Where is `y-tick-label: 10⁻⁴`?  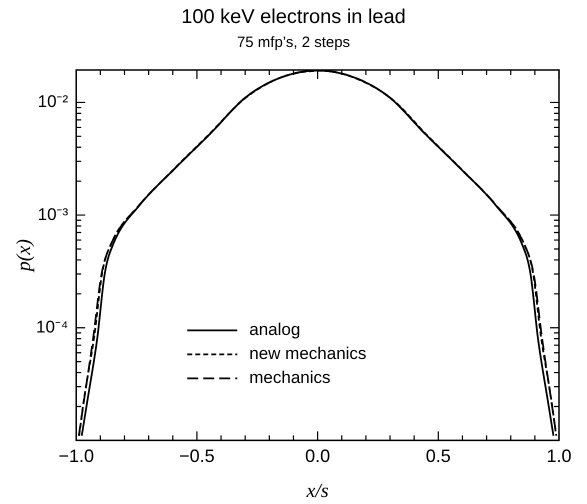
y-tick-label: 10⁻⁴ is located at coordinates (52, 326).